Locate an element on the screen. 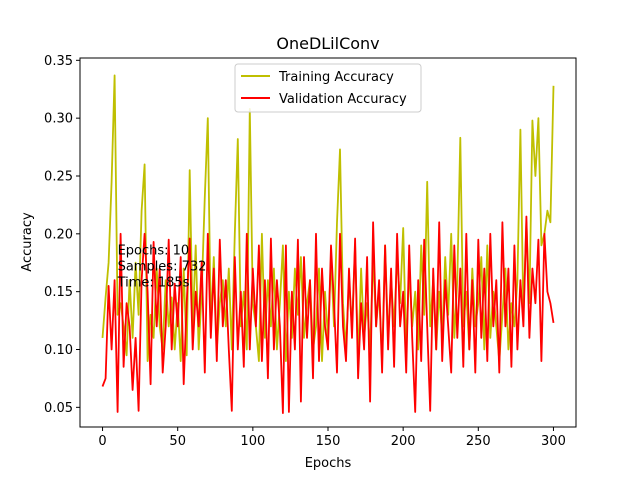 This screenshot has height=480, width=640. annotation-line: Samples: 732 is located at coordinates (162, 267).